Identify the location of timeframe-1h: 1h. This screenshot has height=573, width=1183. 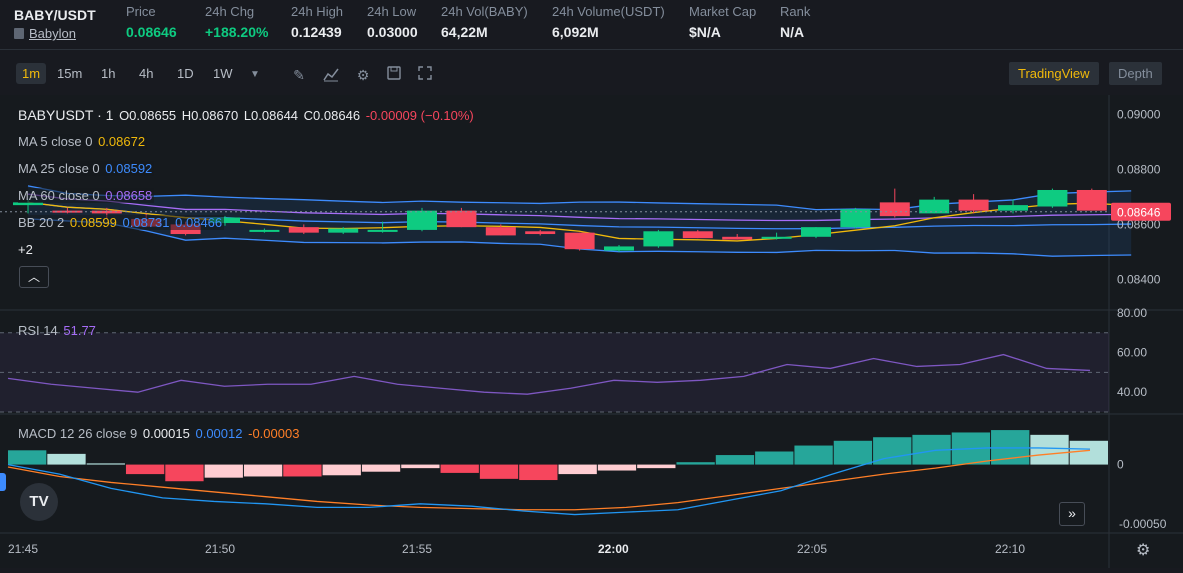
(108, 73).